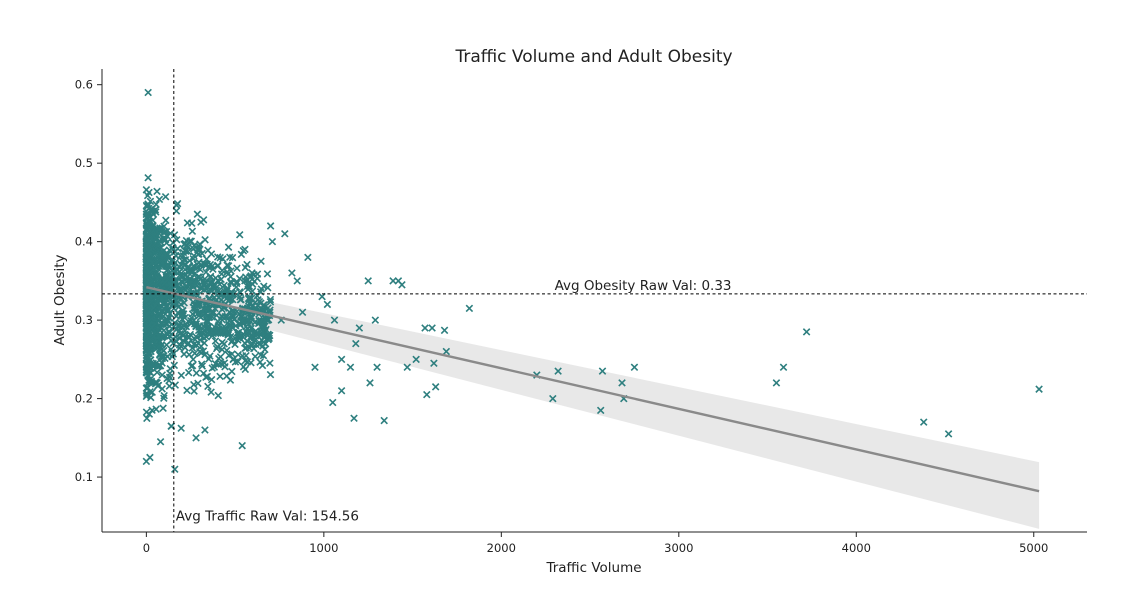 Image resolution: width=1142 pixels, height=612 pixels. What do you see at coordinates (84, 163) in the screenshot?
I see `y-tick-label: 0.5` at bounding box center [84, 163].